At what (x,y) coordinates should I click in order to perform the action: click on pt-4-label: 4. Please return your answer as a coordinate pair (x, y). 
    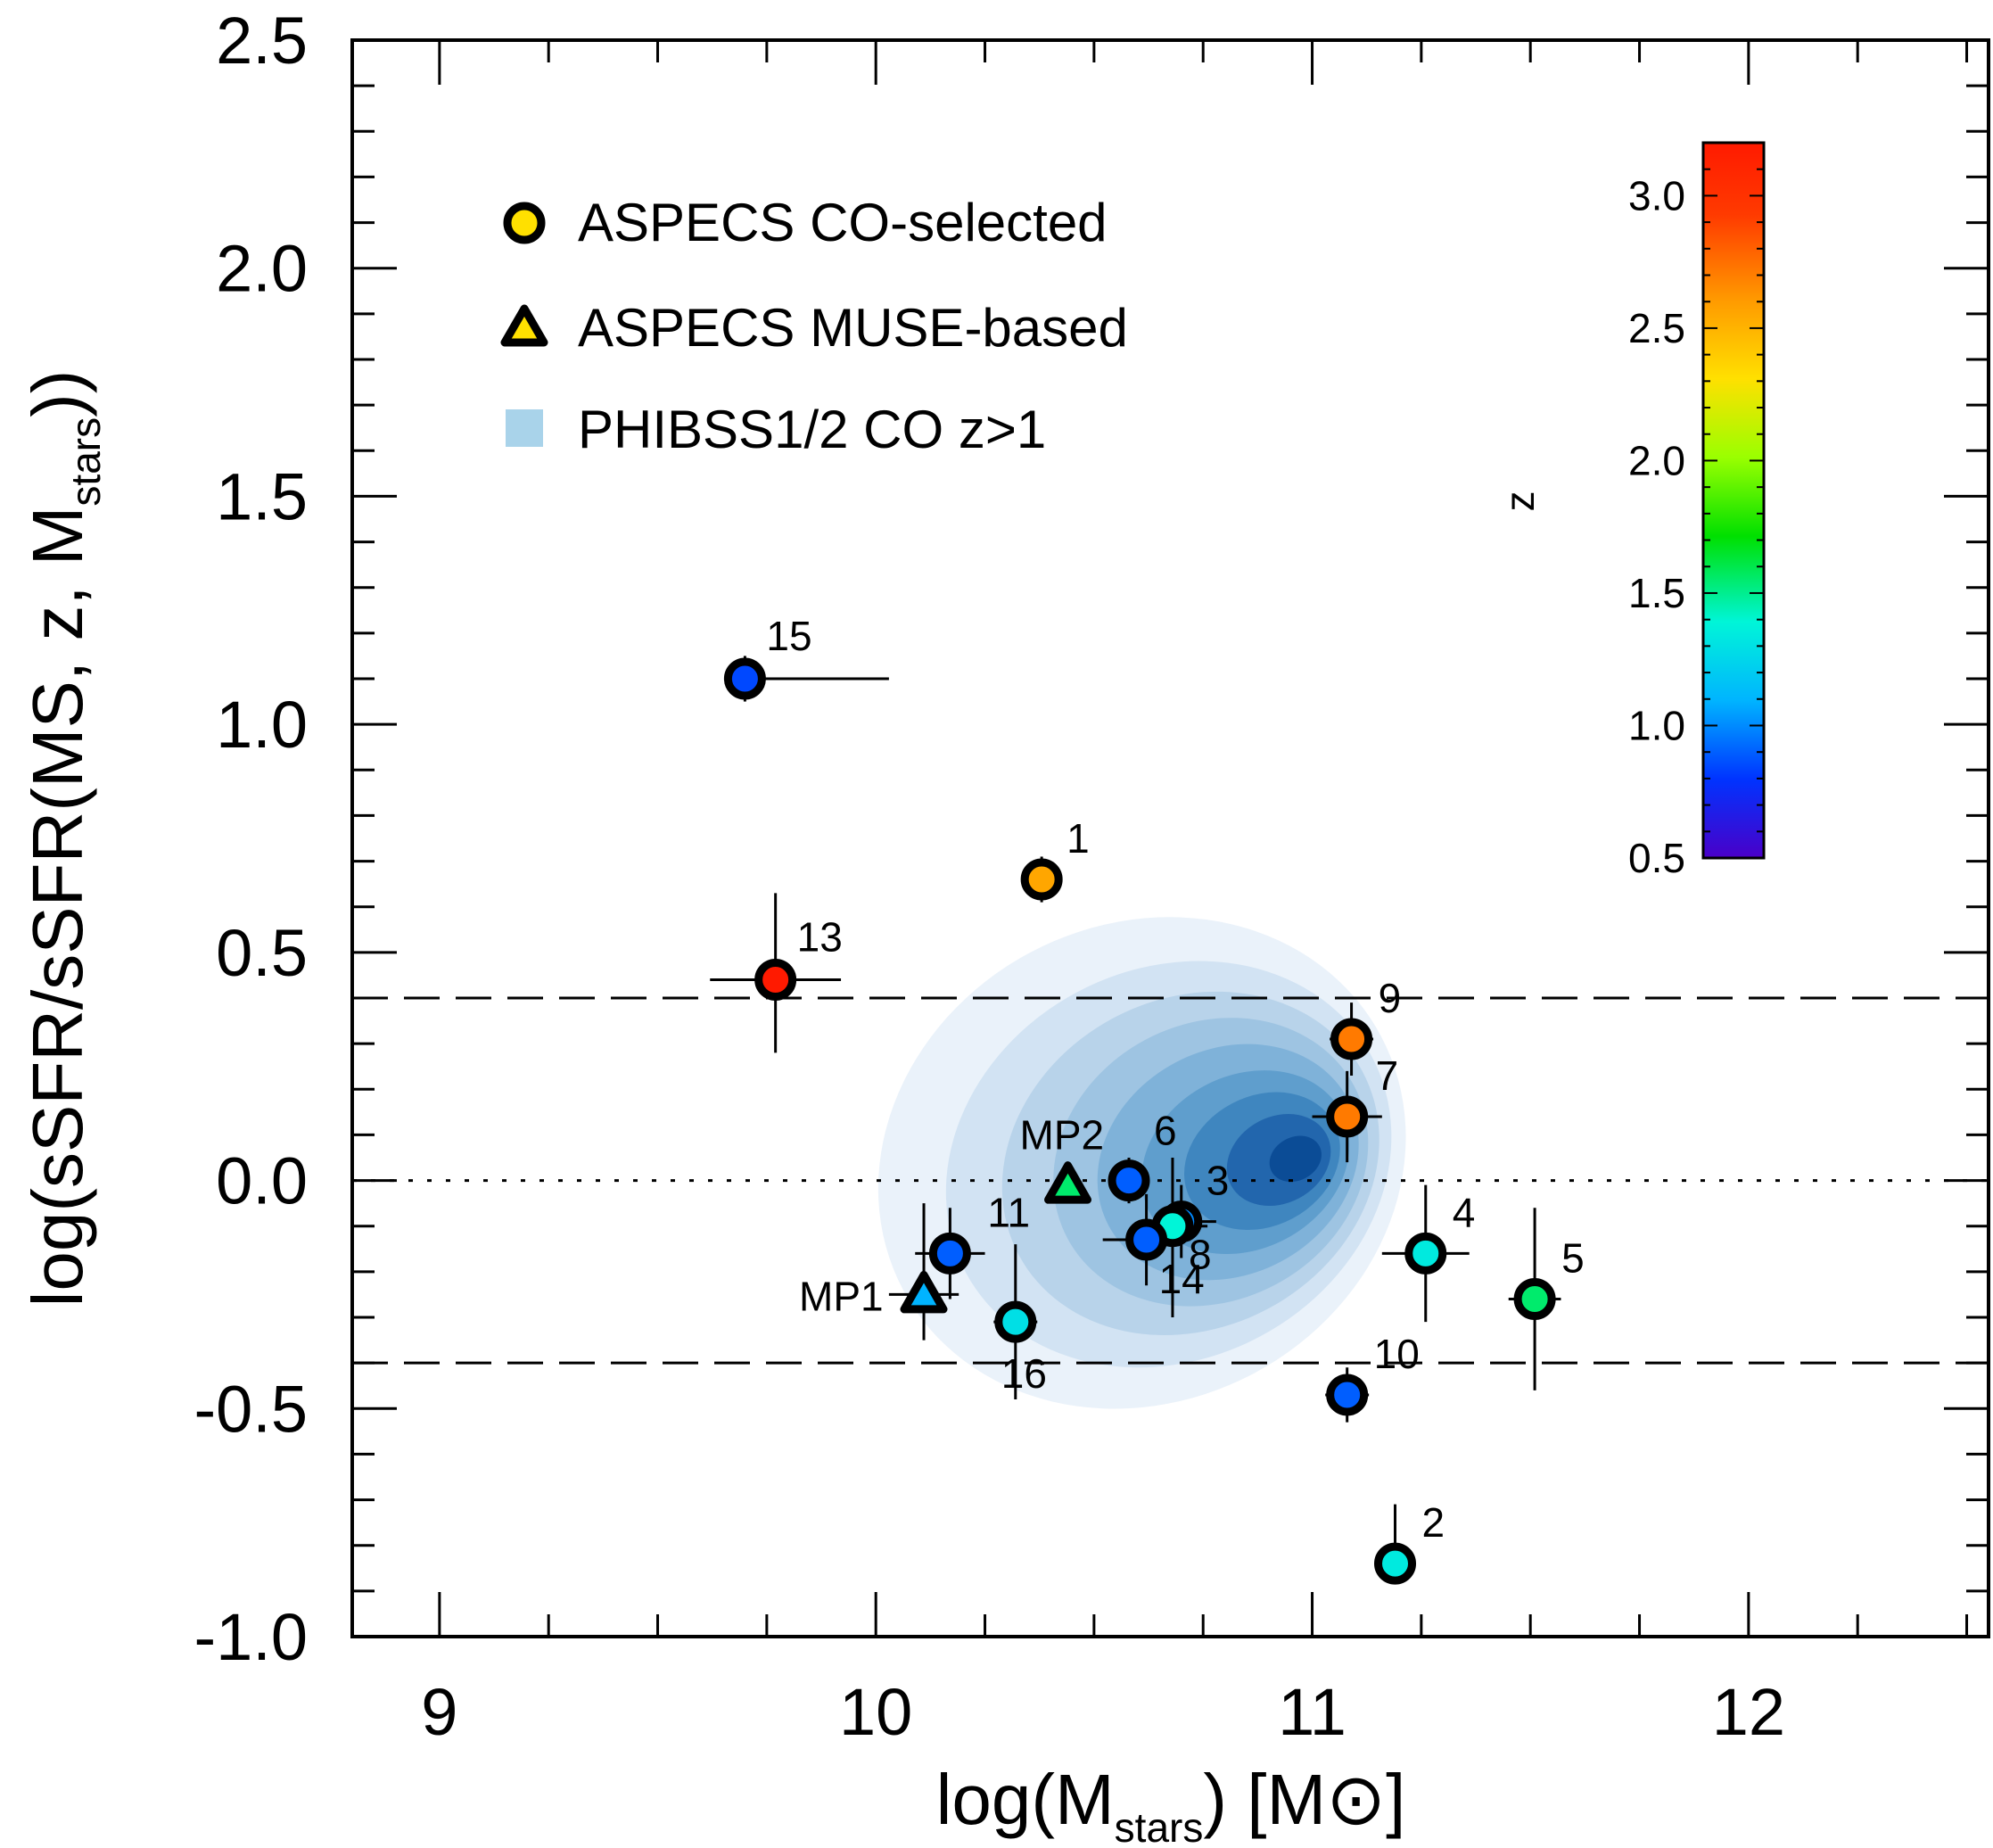
    Looking at the image, I should click on (1464, 1212).